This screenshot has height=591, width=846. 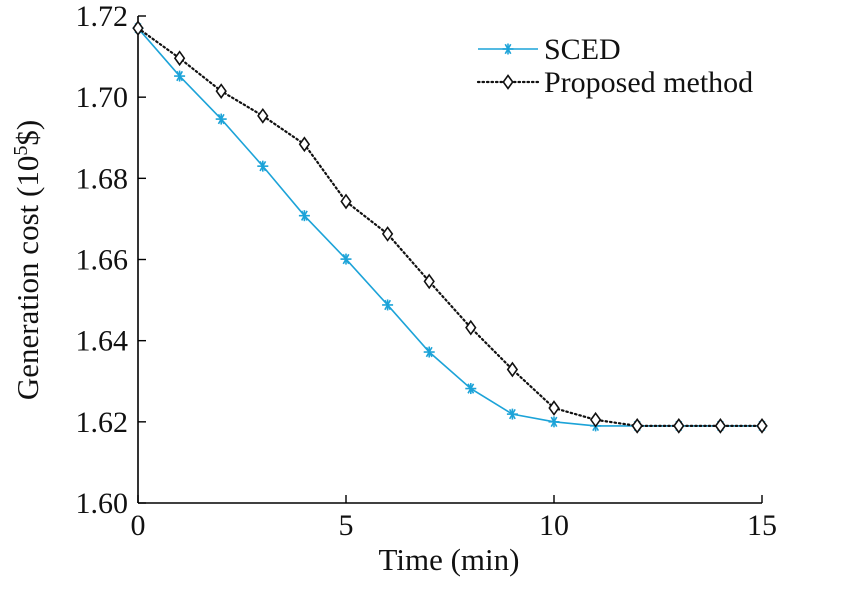 What do you see at coordinates (138, 525) in the screenshot?
I see `x-tick-label: 0` at bounding box center [138, 525].